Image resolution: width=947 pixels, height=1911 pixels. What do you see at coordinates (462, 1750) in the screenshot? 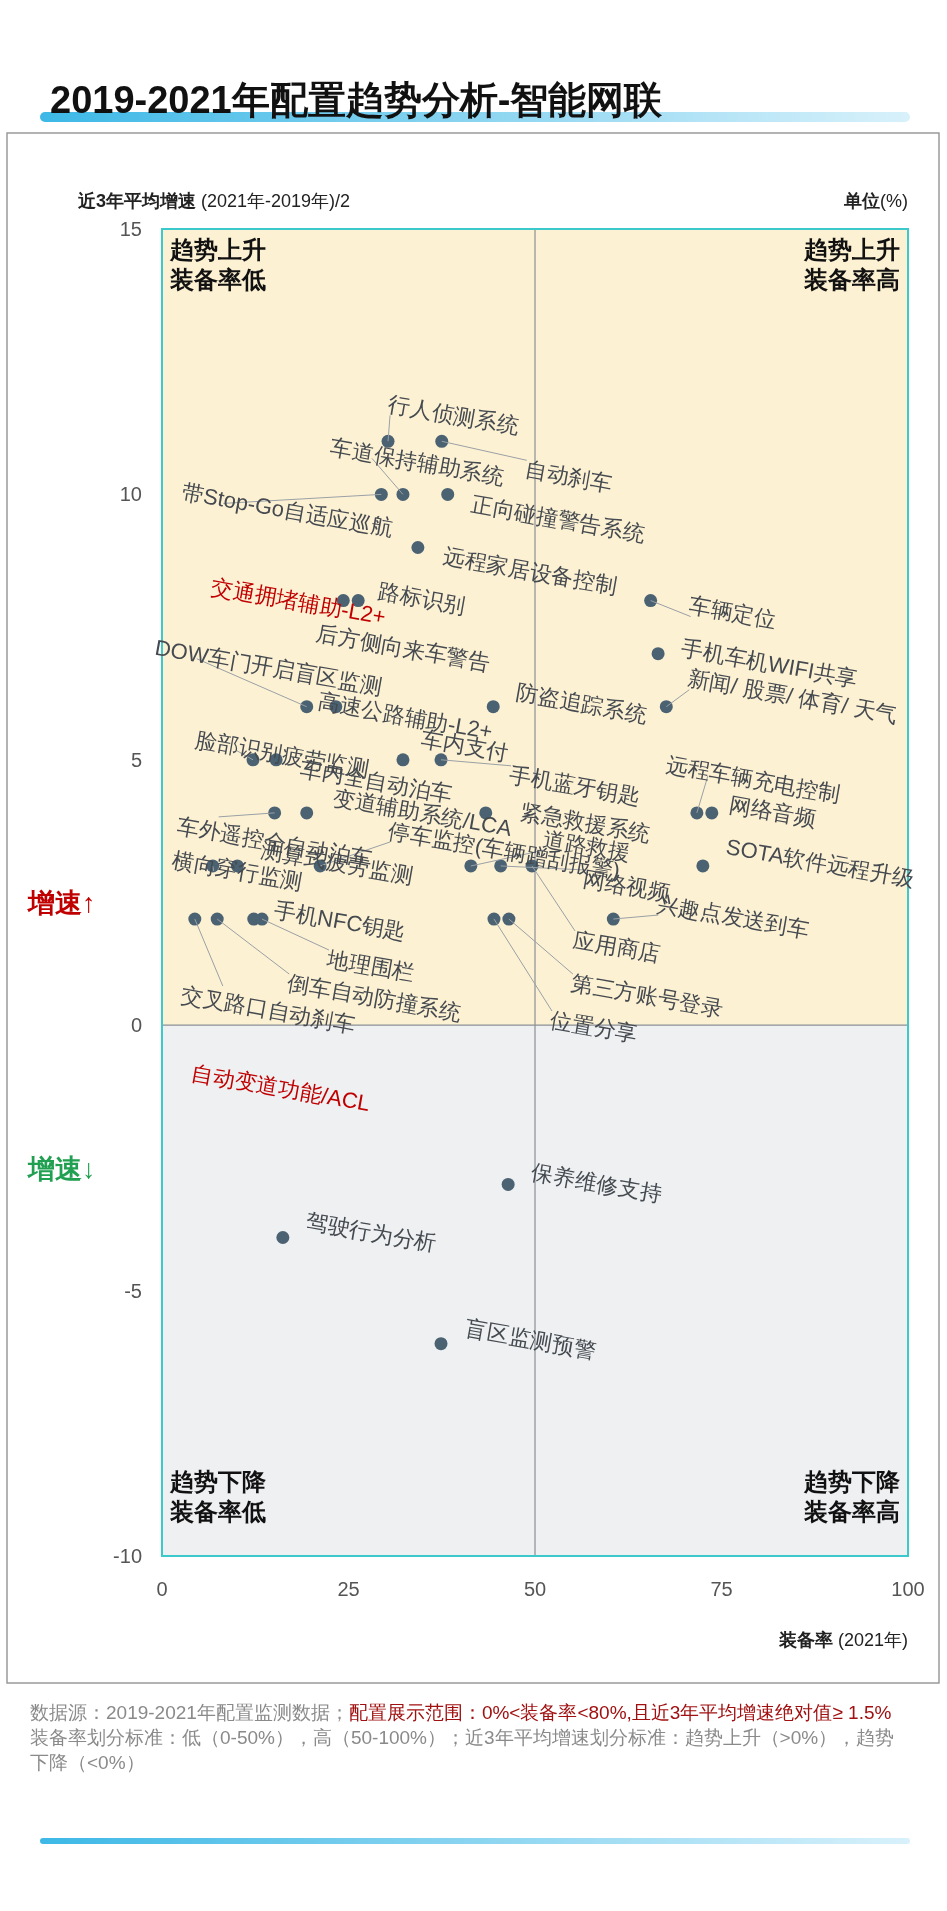
I see `text: 装备率划分标准：低（0-50%），高（50-100%）；近3年平均增速划分标准：趋势上升（>0%），趋势下降（<0%）` at bounding box center [462, 1750].